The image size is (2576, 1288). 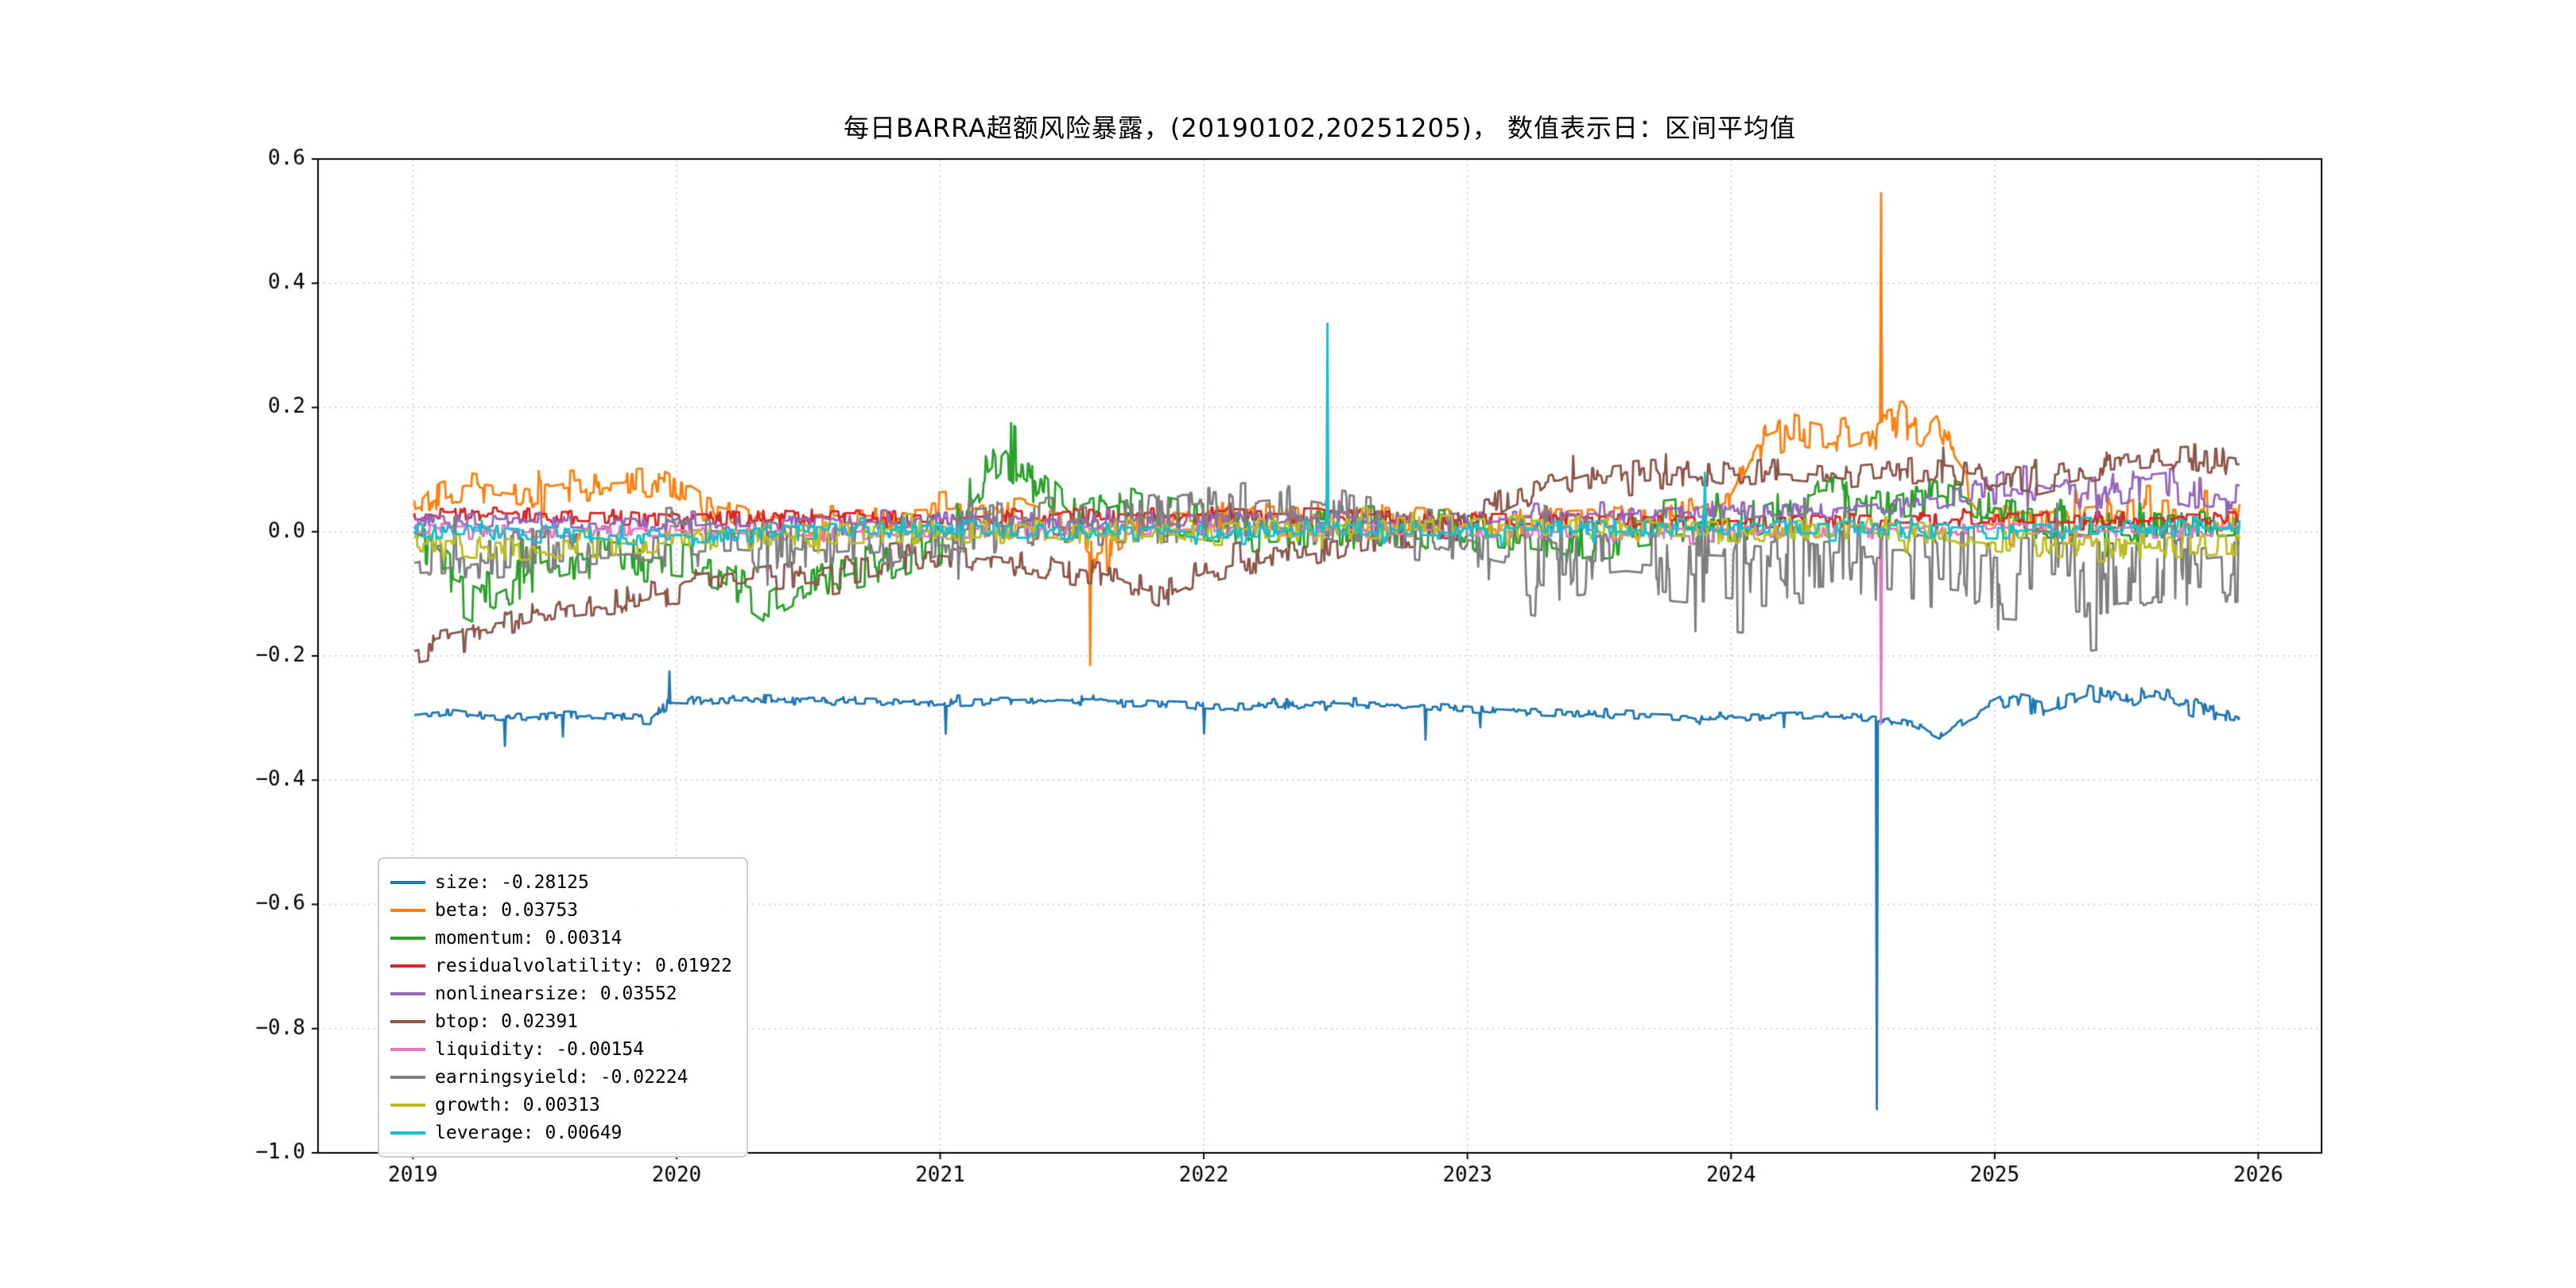 What do you see at coordinates (507, 1022) in the screenshot?
I see `legend-label: btop: 0.02391` at bounding box center [507, 1022].